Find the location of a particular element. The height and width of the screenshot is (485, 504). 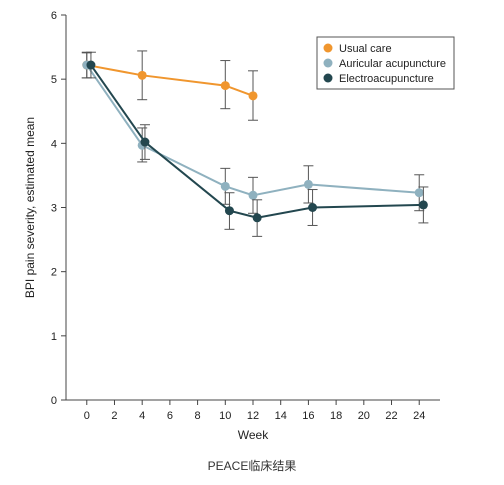

series-line is located at coordinates (170, 80).